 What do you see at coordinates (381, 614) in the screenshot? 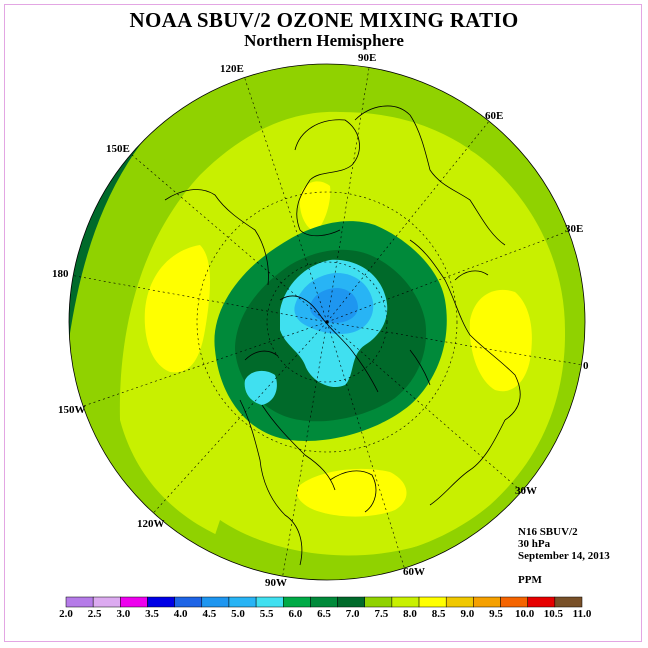
I see `colorbar-tick-label: 7.5` at bounding box center [381, 614].